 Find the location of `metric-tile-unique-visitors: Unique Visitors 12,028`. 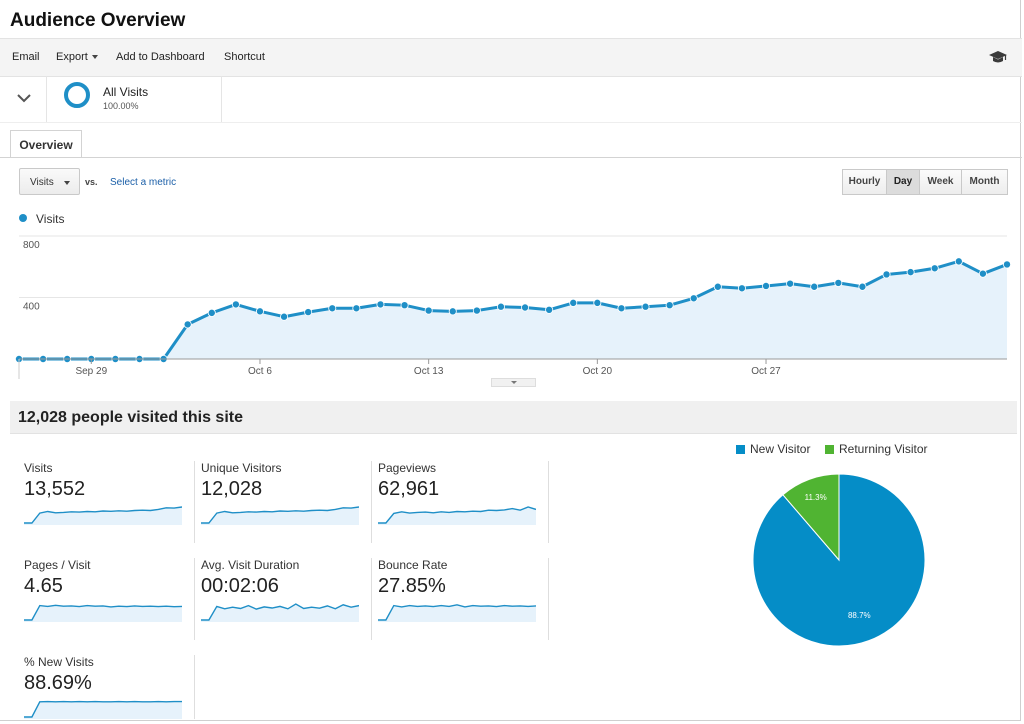

metric-tile-unique-visitors: Unique Visitors 12,028 is located at coordinates (286, 502).